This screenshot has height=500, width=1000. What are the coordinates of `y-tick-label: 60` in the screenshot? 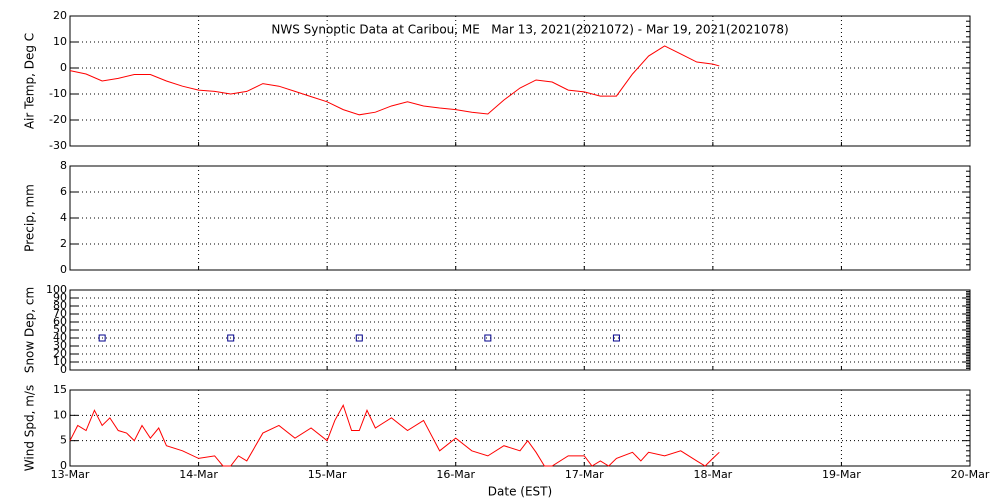 It's located at (60, 321).